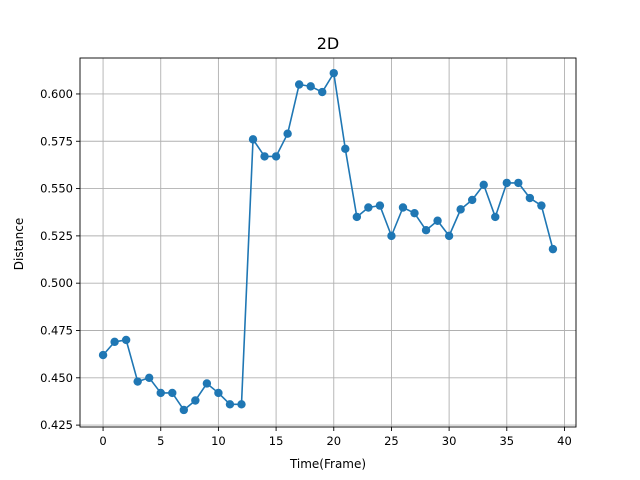  What do you see at coordinates (449, 441) in the screenshot?
I see `x-tick-label: 30` at bounding box center [449, 441].